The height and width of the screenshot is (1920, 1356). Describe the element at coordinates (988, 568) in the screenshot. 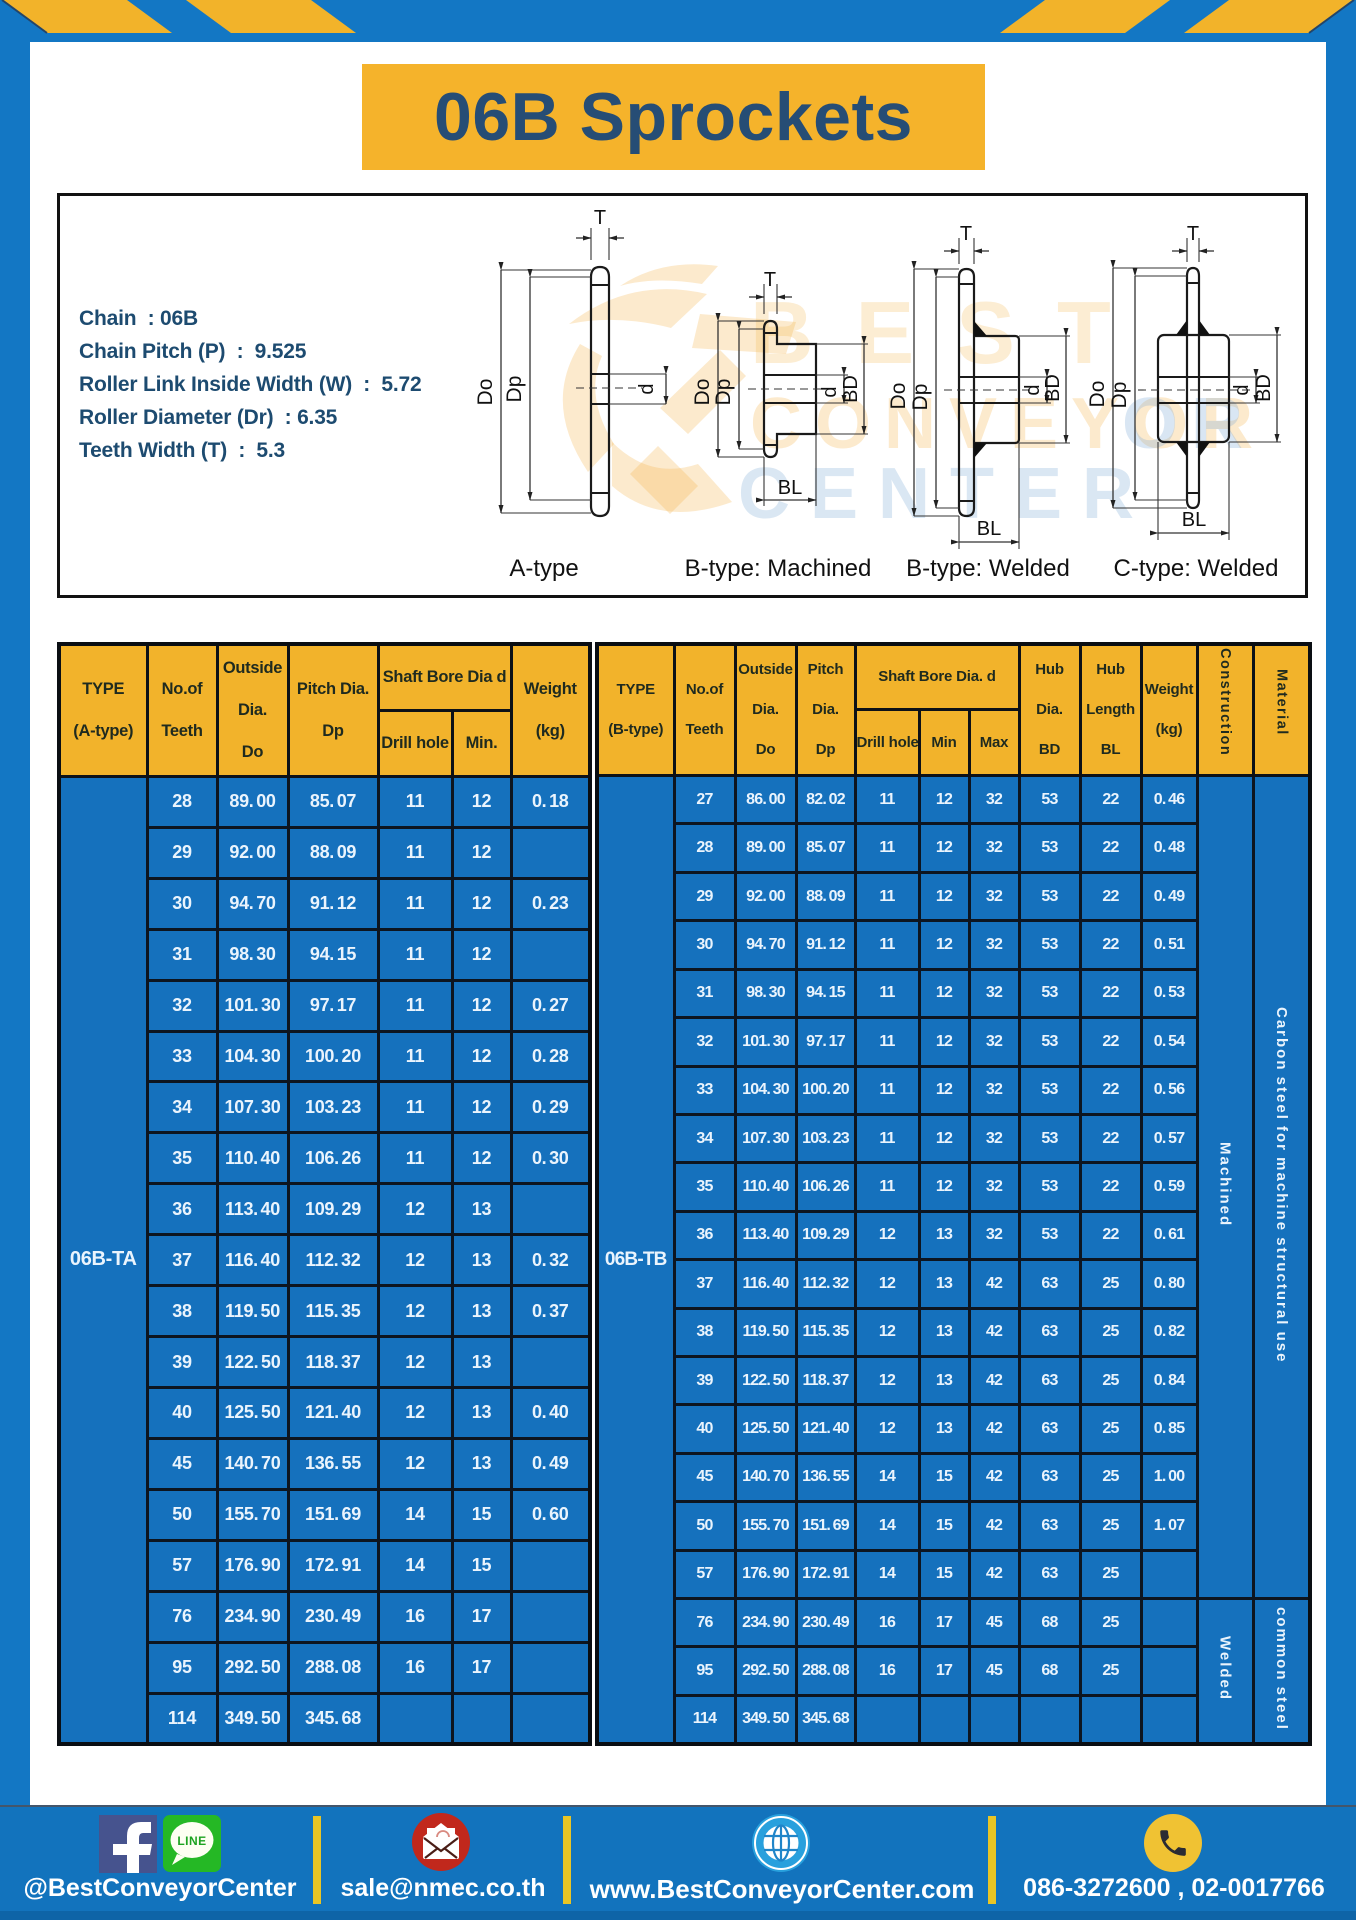

I see `svg-text: B-type: Welded` at that location.